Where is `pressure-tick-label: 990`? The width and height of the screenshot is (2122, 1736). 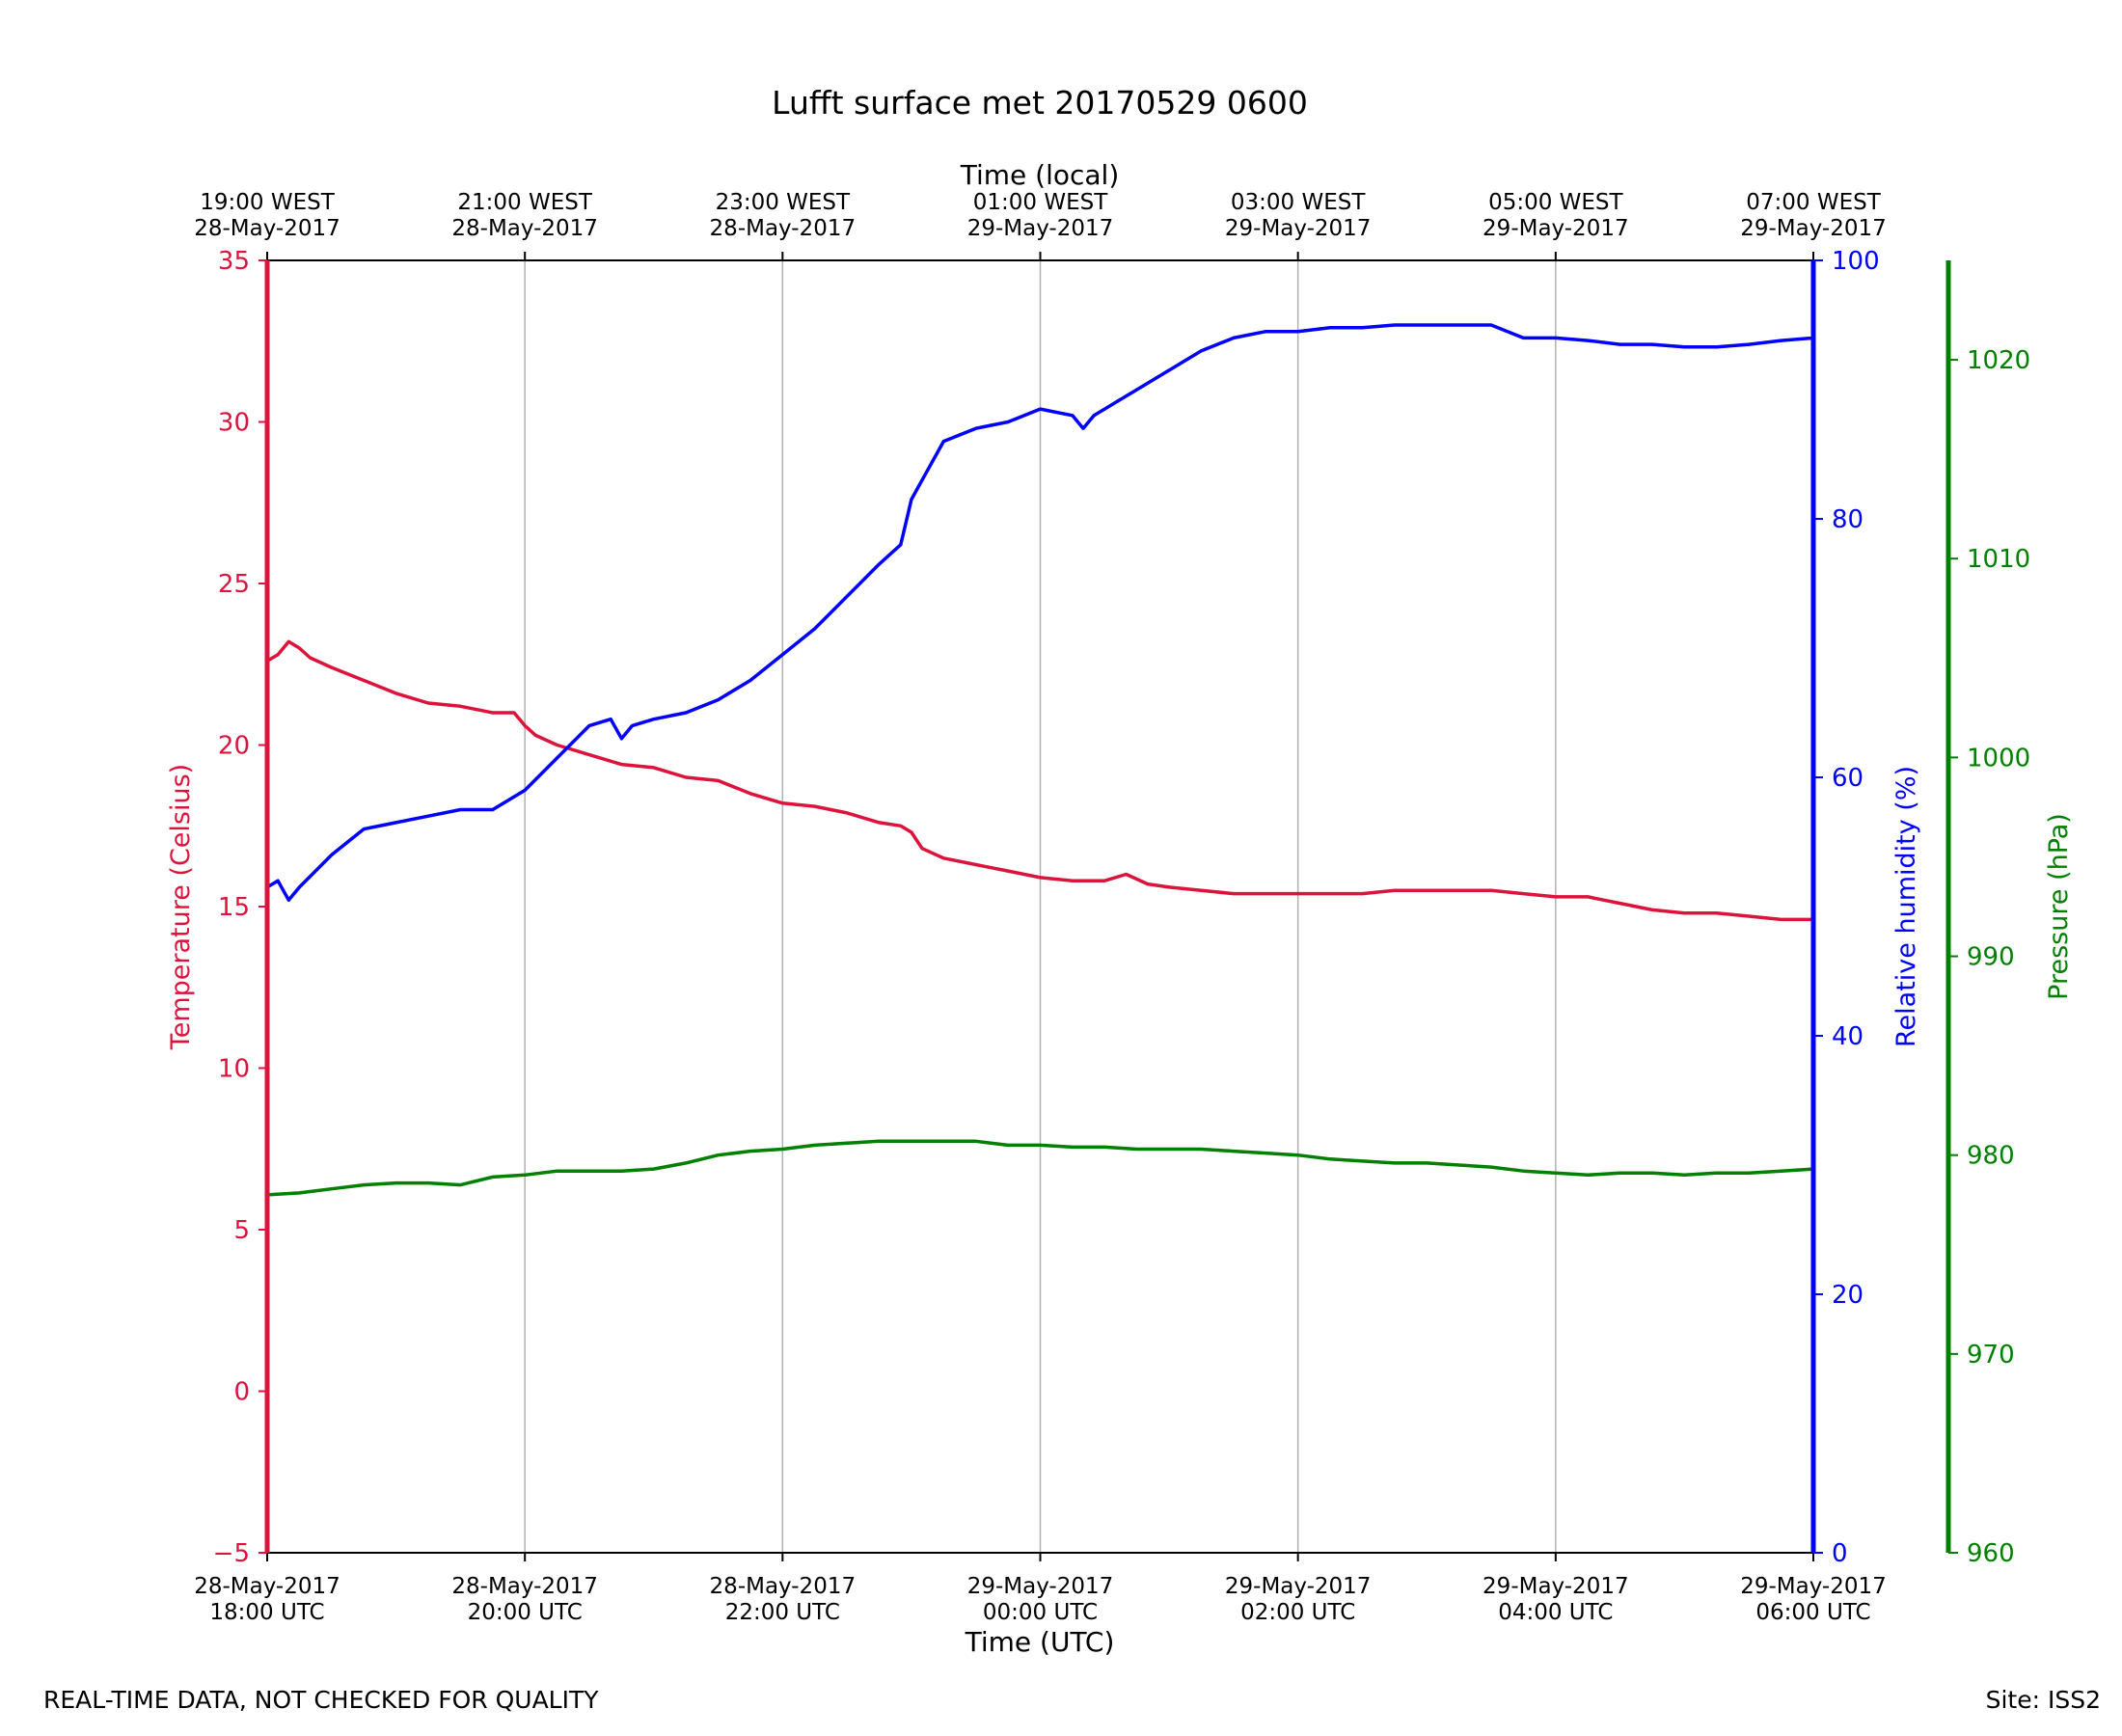
pressure-tick-label: 990 is located at coordinates (1991, 957).